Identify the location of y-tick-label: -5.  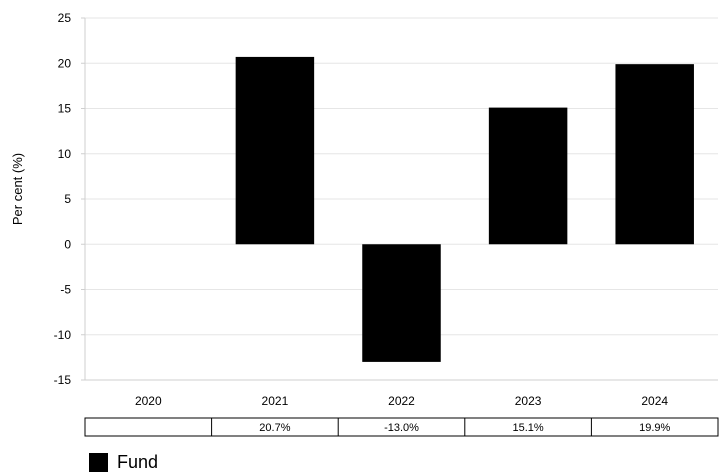
(65, 290).